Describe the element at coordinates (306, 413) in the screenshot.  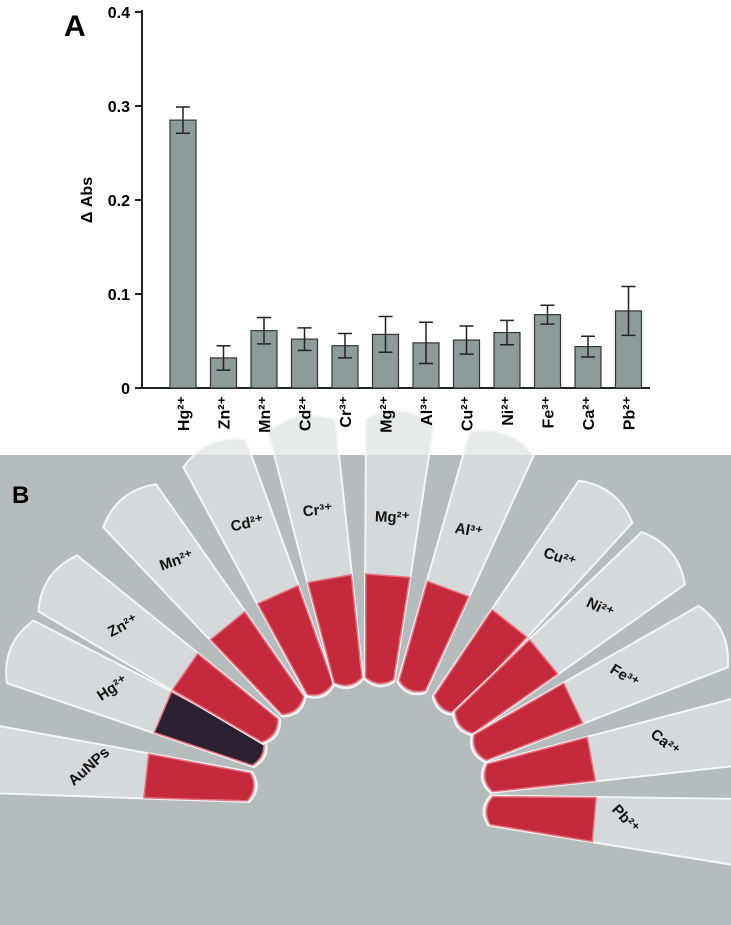
I see `x-tick-label: Cd²⁺` at that location.